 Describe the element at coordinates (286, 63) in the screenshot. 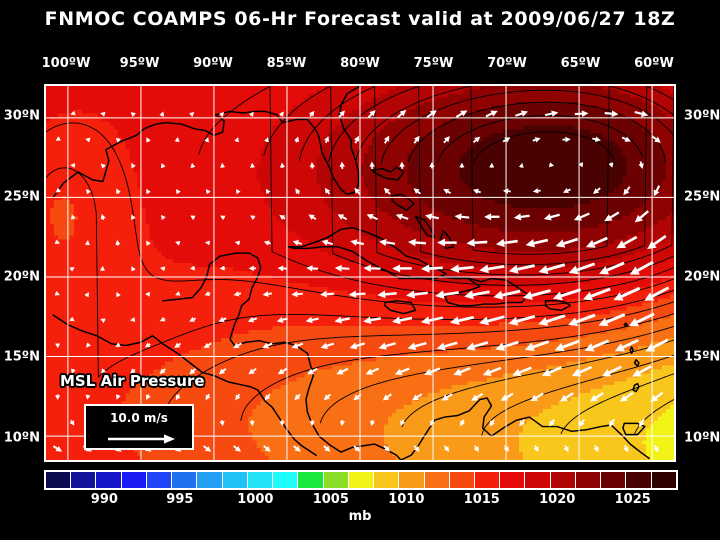

I see `longitude-tick-label: 85ºW` at that location.